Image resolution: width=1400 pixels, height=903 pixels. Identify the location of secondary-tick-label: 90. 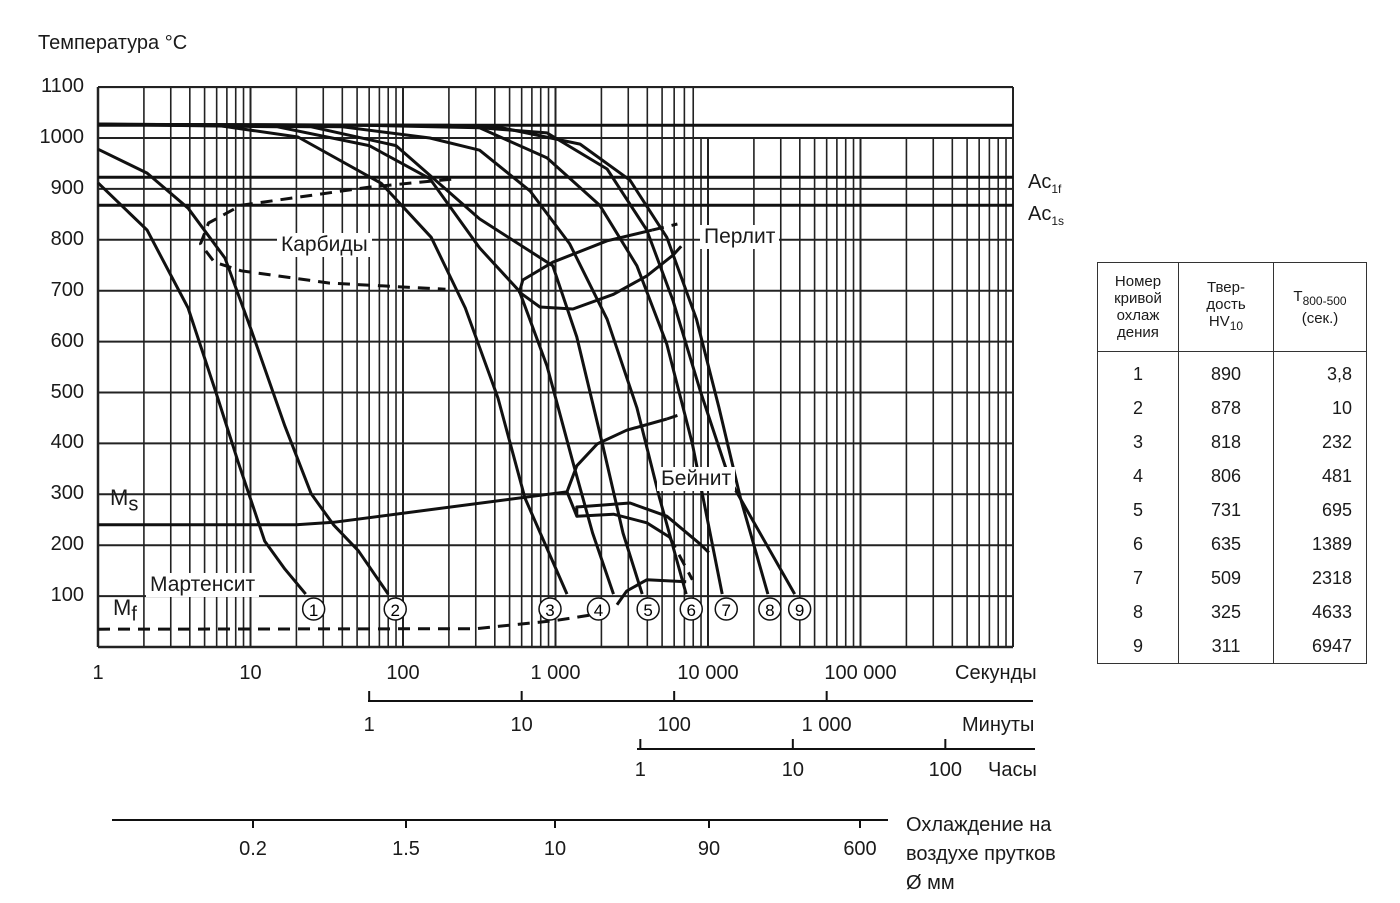
(709, 849).